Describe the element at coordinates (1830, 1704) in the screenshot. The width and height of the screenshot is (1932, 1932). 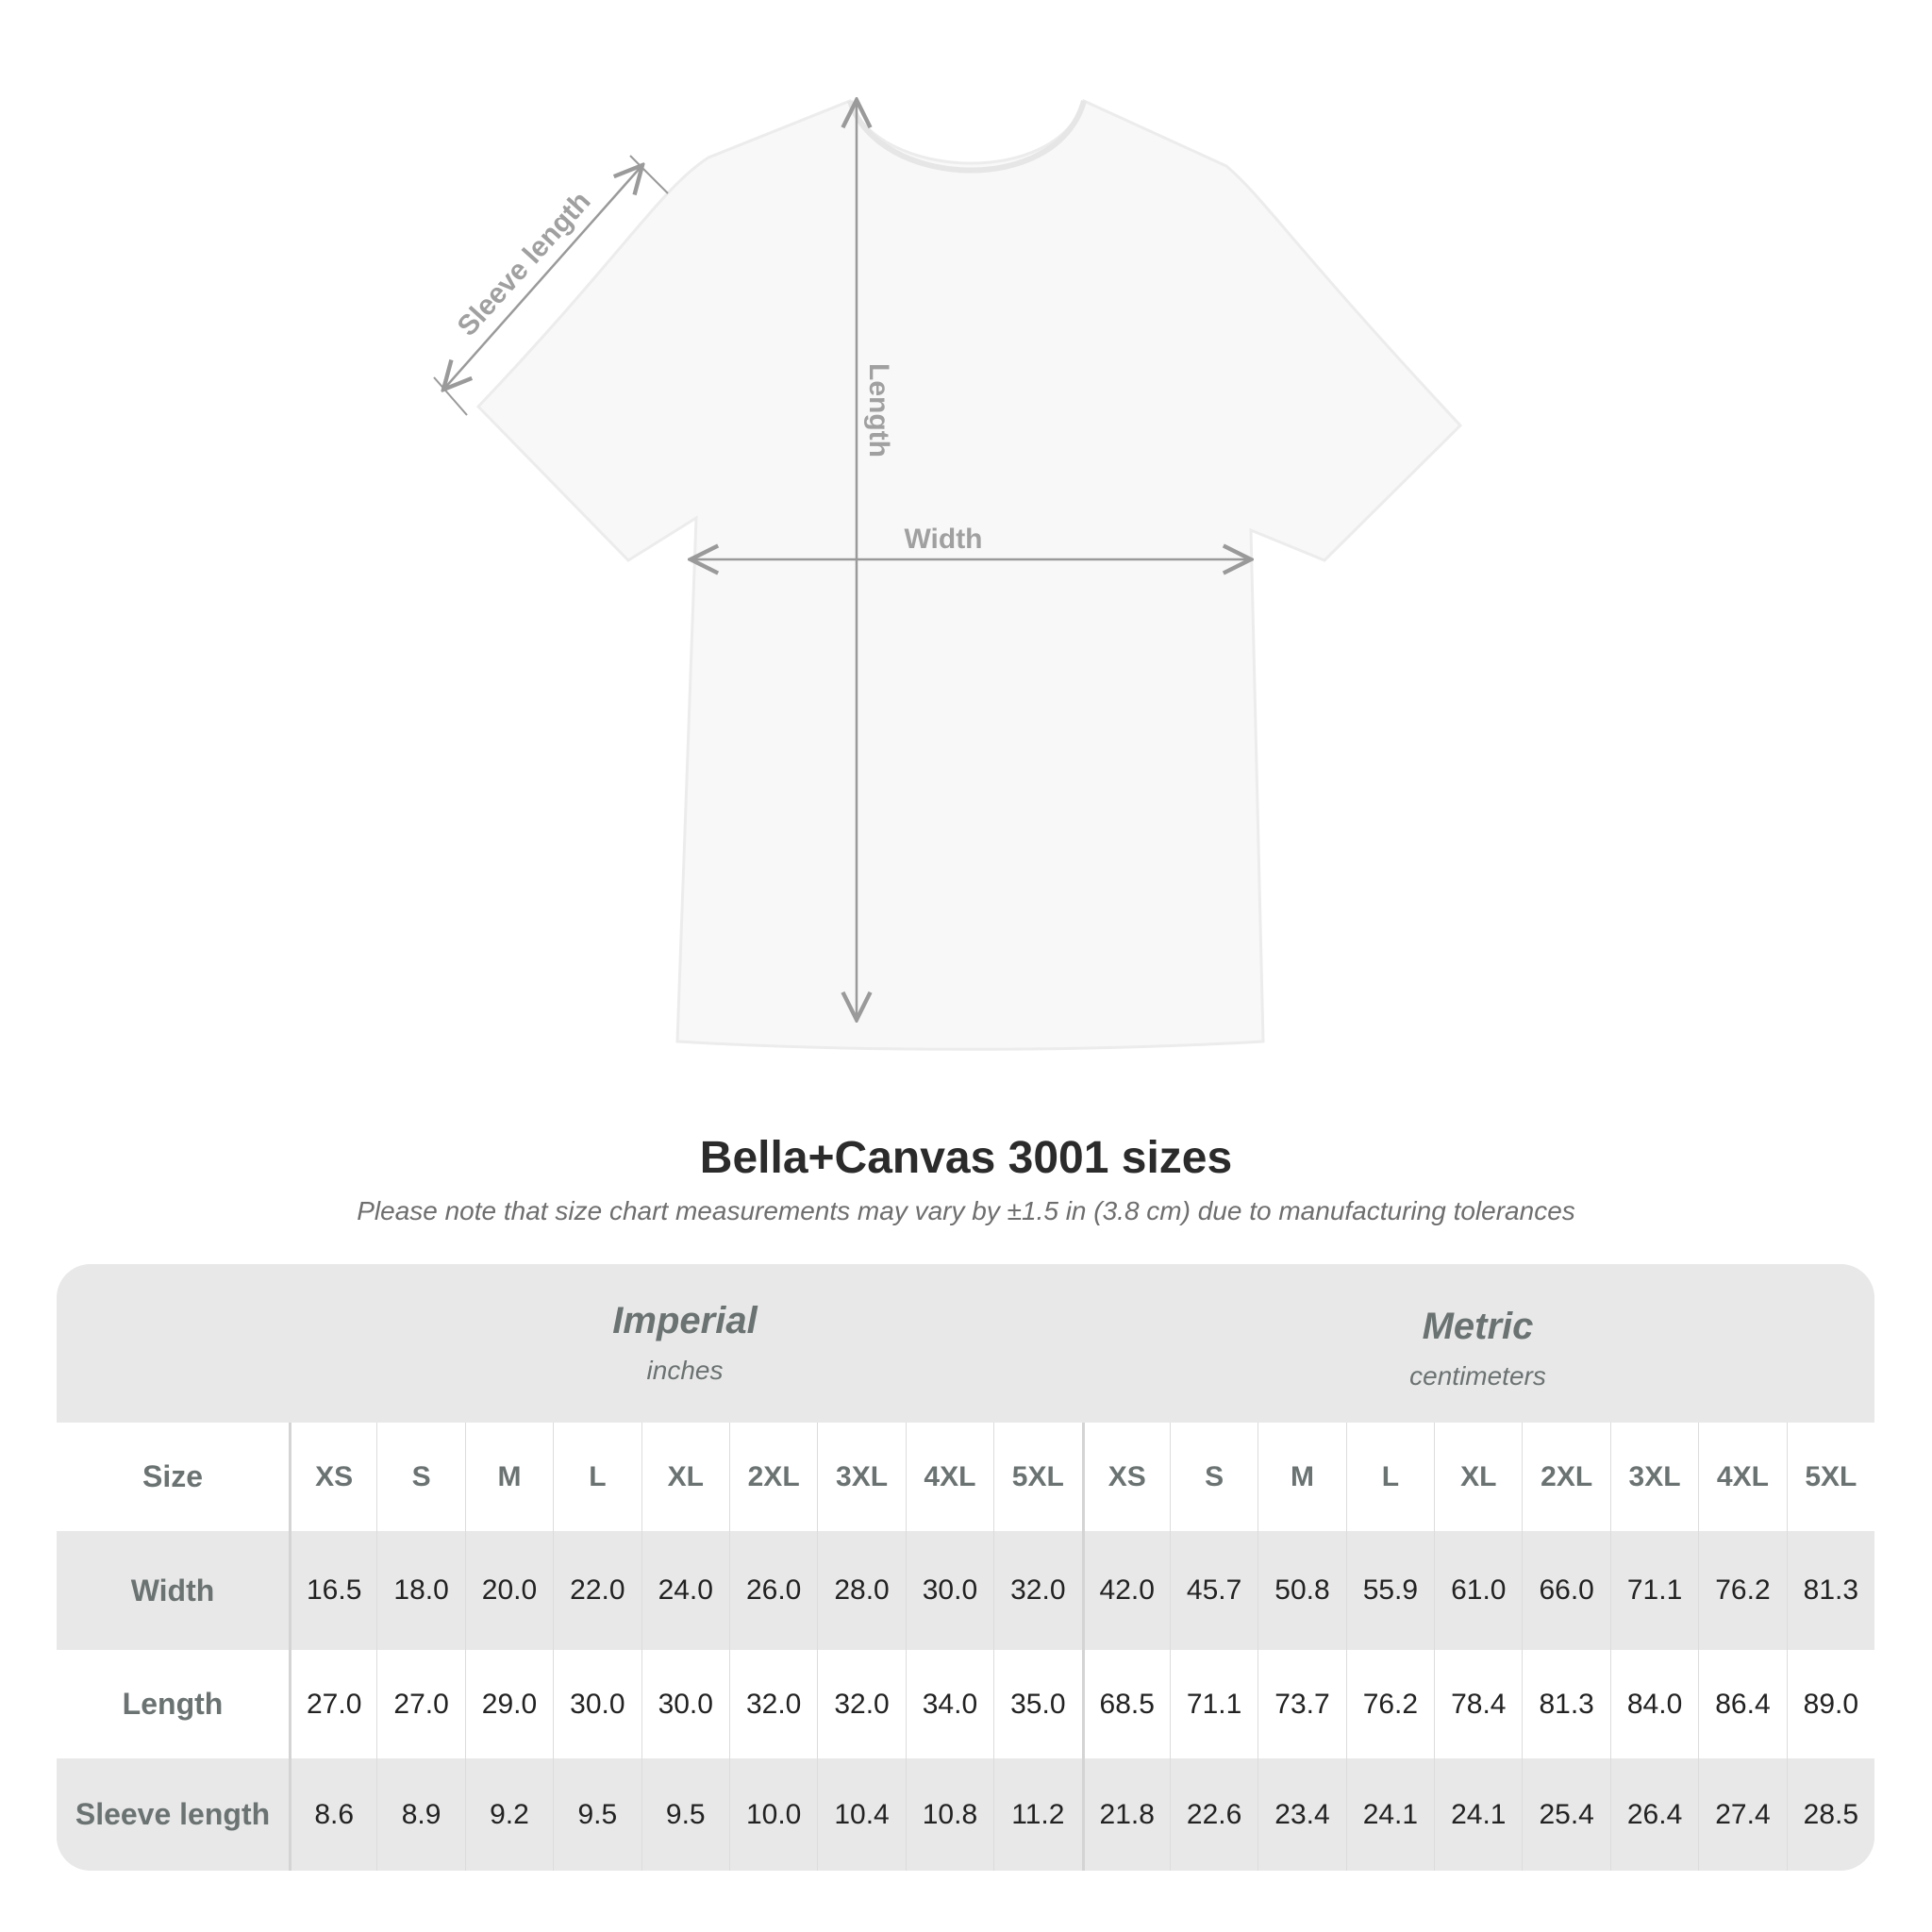
I see `metric-value-cell: 89.0` at that location.